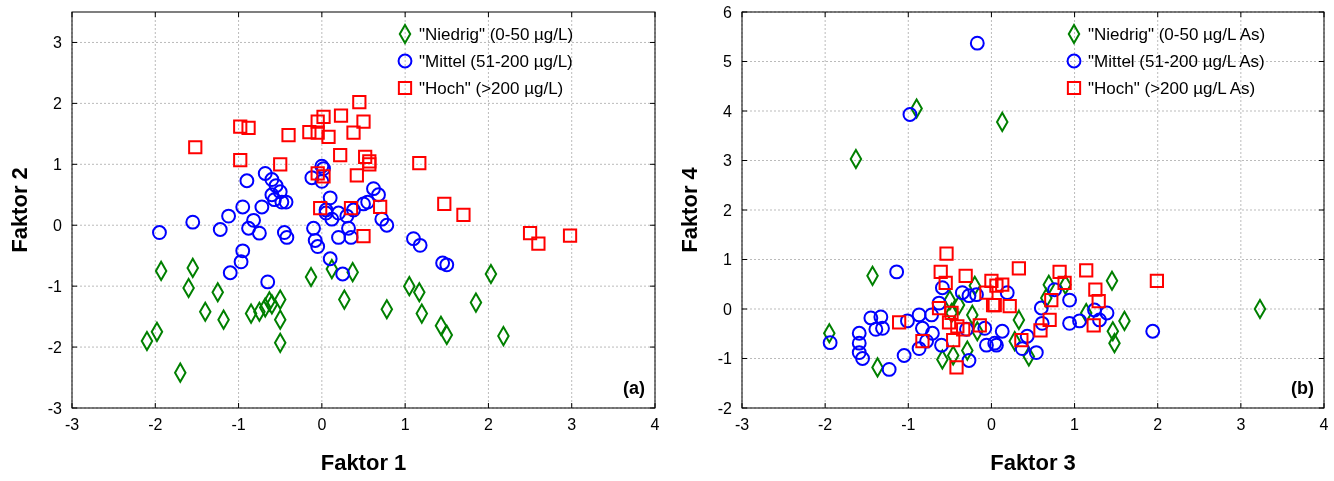 The height and width of the screenshot is (481, 1334). What do you see at coordinates (496, 34) in the screenshot?
I see `legend-label: "Niedrig" (0-50 µg/L)` at bounding box center [496, 34].